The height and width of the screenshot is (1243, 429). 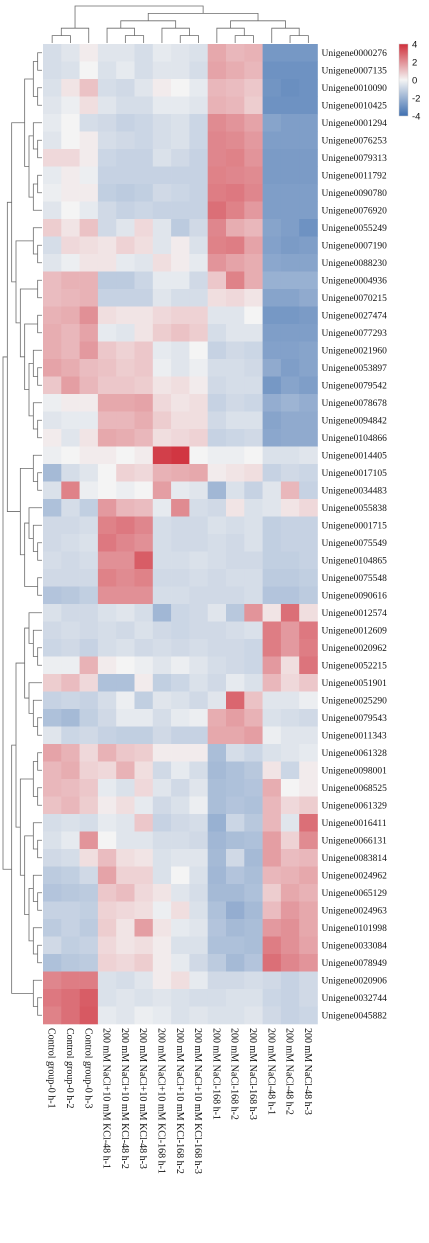 I want to click on row-label: Unigene0007135, so click(x=355, y=72).